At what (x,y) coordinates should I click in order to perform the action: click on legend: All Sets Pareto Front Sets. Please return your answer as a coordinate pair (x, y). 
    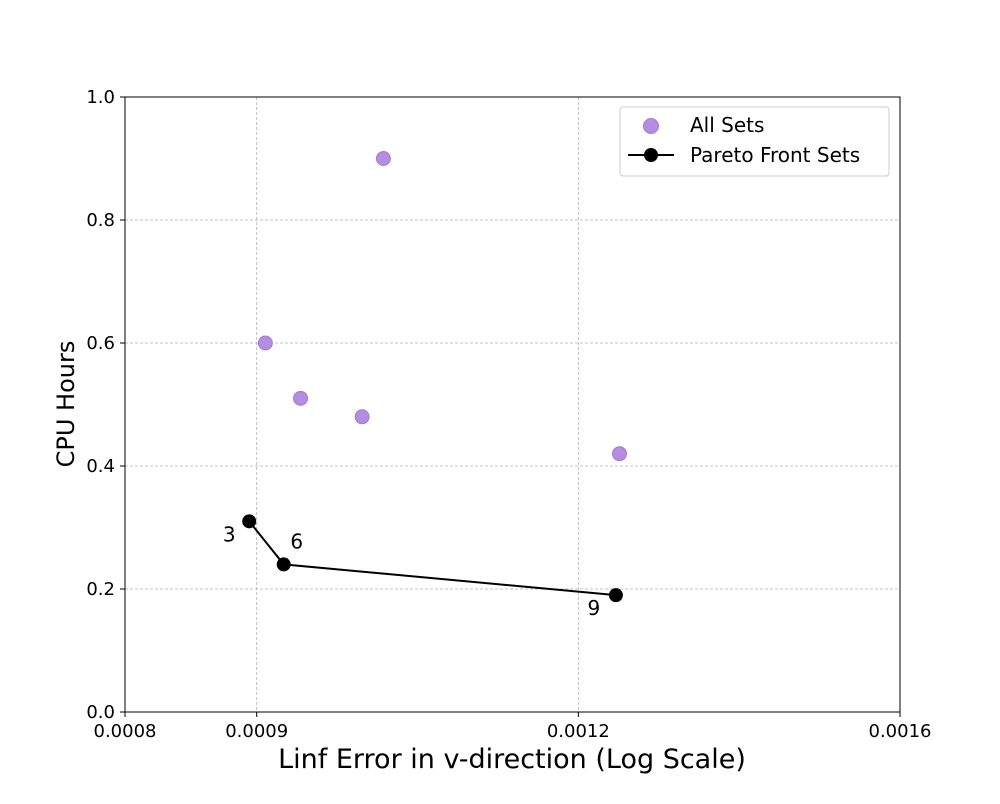
    Looking at the image, I should click on (754, 141).